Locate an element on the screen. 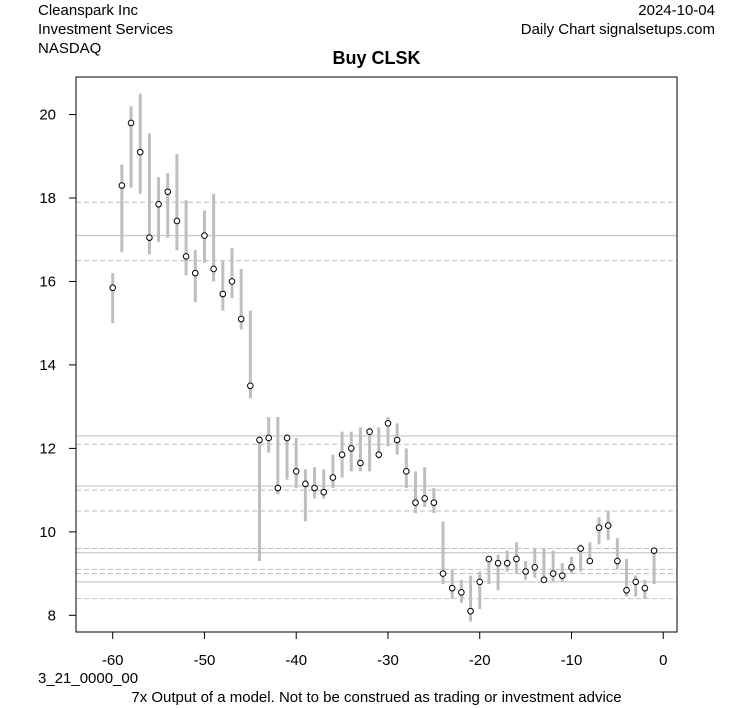 The width and height of the screenshot is (753, 708). model-code: 3_21_0000_00 is located at coordinates (88, 678).